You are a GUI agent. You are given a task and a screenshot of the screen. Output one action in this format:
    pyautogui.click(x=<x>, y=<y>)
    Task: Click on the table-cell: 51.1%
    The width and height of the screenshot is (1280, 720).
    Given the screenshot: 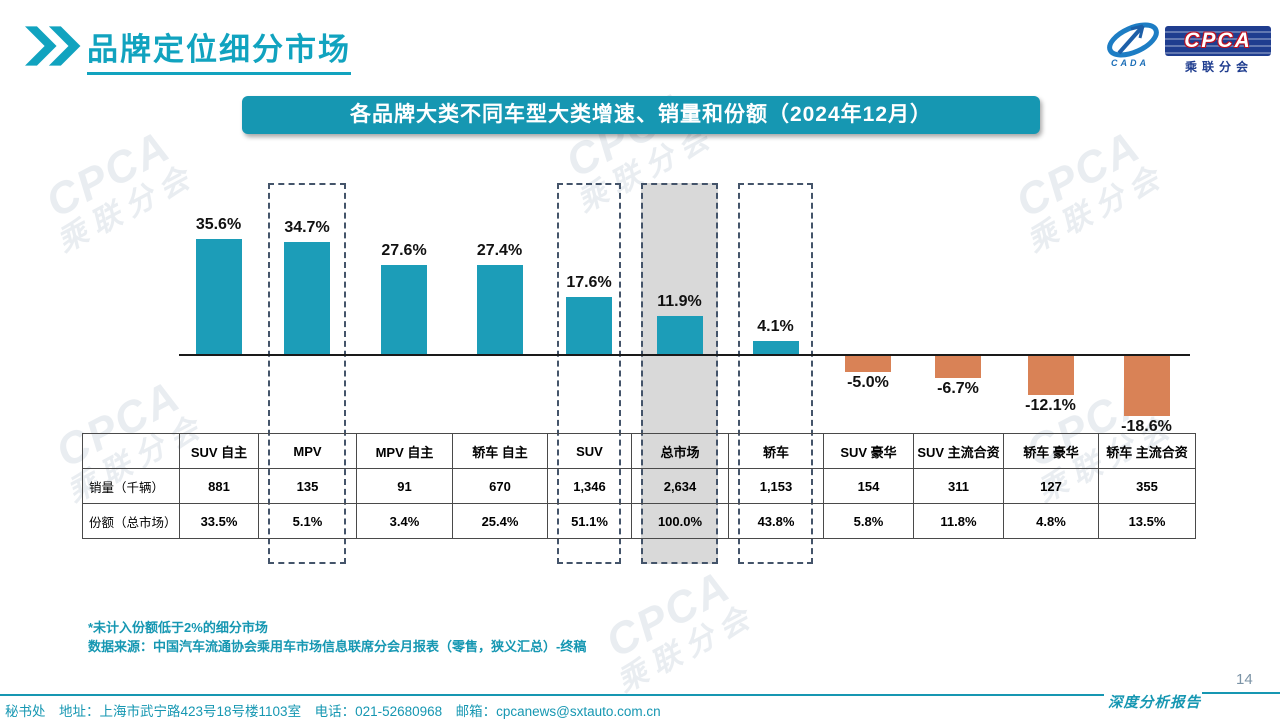 What is the action you would take?
    pyautogui.click(x=589, y=521)
    